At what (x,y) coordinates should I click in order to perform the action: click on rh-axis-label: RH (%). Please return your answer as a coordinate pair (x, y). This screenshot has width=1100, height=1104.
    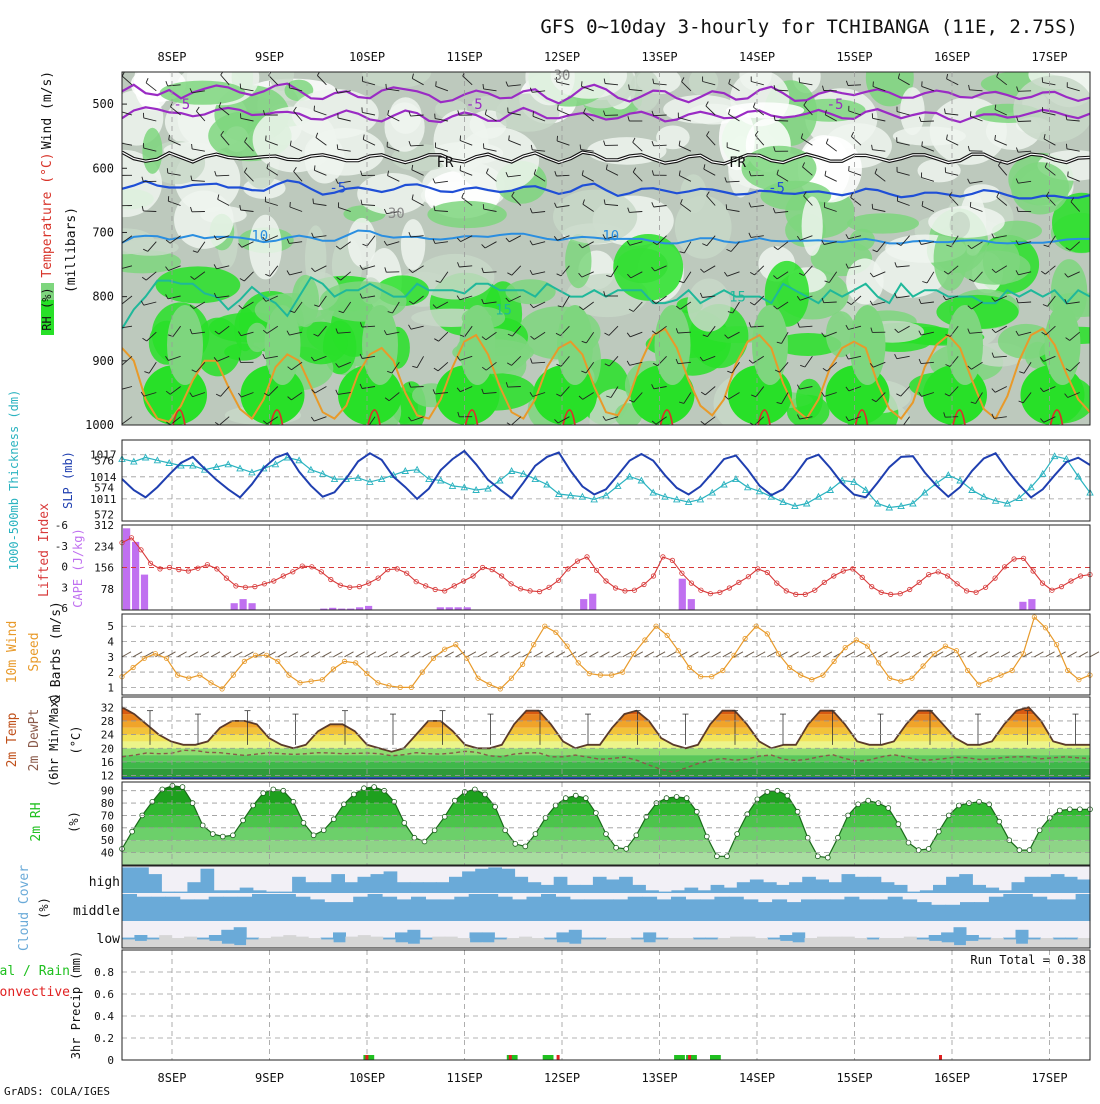
    Looking at the image, I should click on (47, 308).